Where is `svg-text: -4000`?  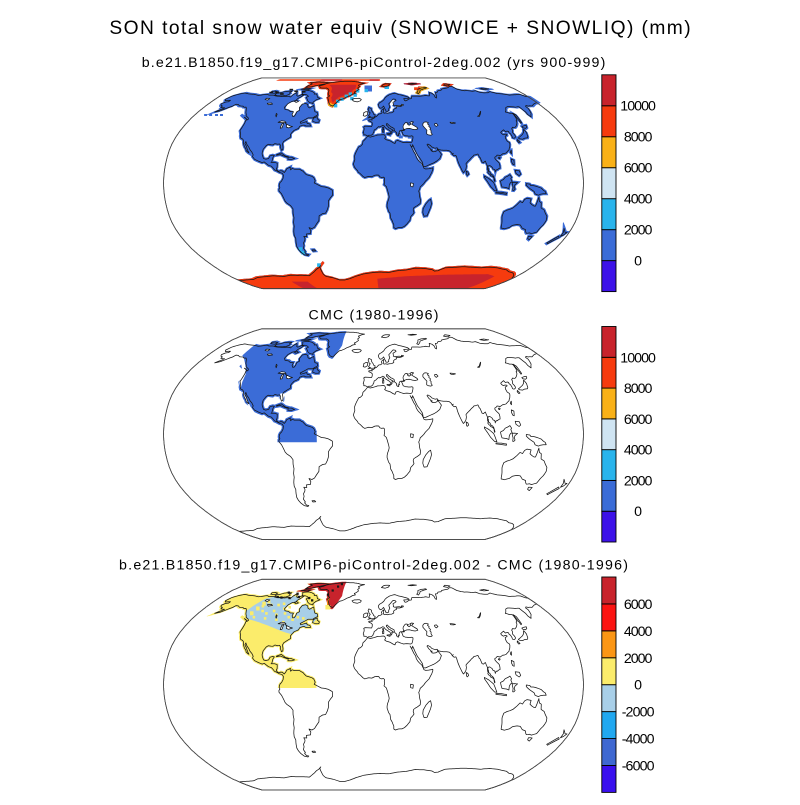
svg-text: -4000 is located at coordinates (638, 740).